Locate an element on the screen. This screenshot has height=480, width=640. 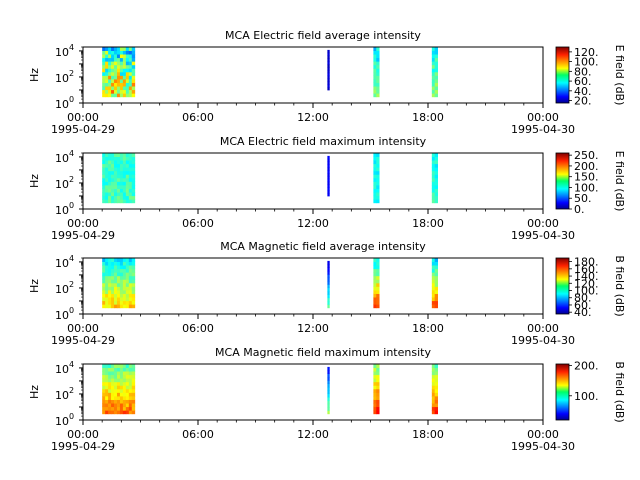
panel-title: MCA Electric field average intensity is located at coordinates (323, 35).